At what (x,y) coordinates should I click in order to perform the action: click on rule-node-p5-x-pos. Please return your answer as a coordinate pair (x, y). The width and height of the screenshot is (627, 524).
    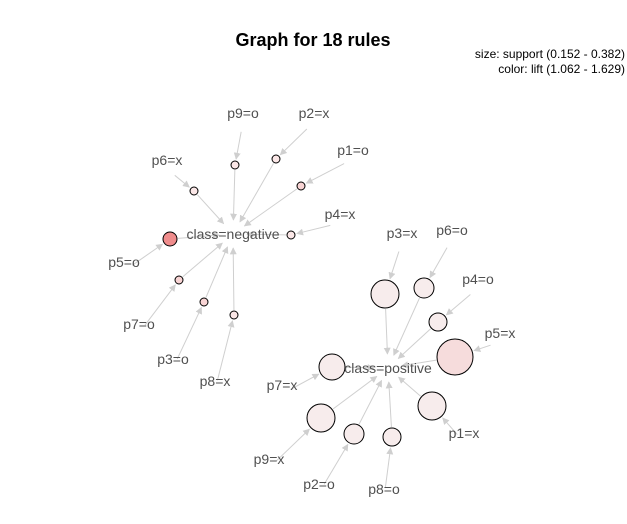
    Looking at the image, I should click on (455, 357).